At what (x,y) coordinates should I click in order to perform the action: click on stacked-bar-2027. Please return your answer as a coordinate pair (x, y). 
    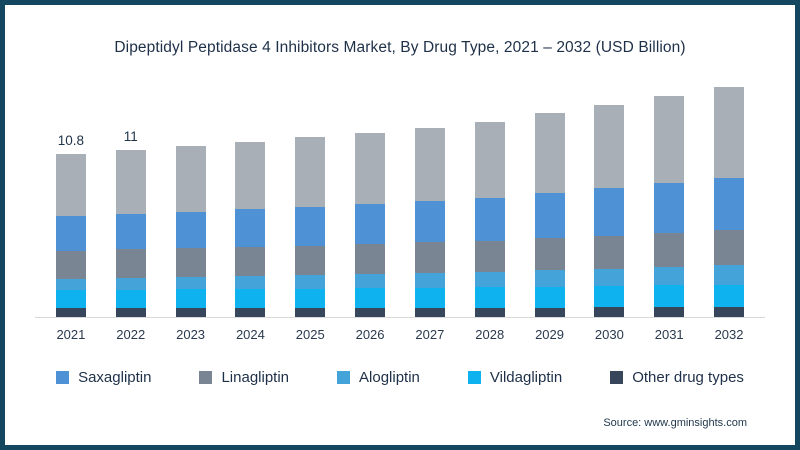
    Looking at the image, I should click on (429, 222).